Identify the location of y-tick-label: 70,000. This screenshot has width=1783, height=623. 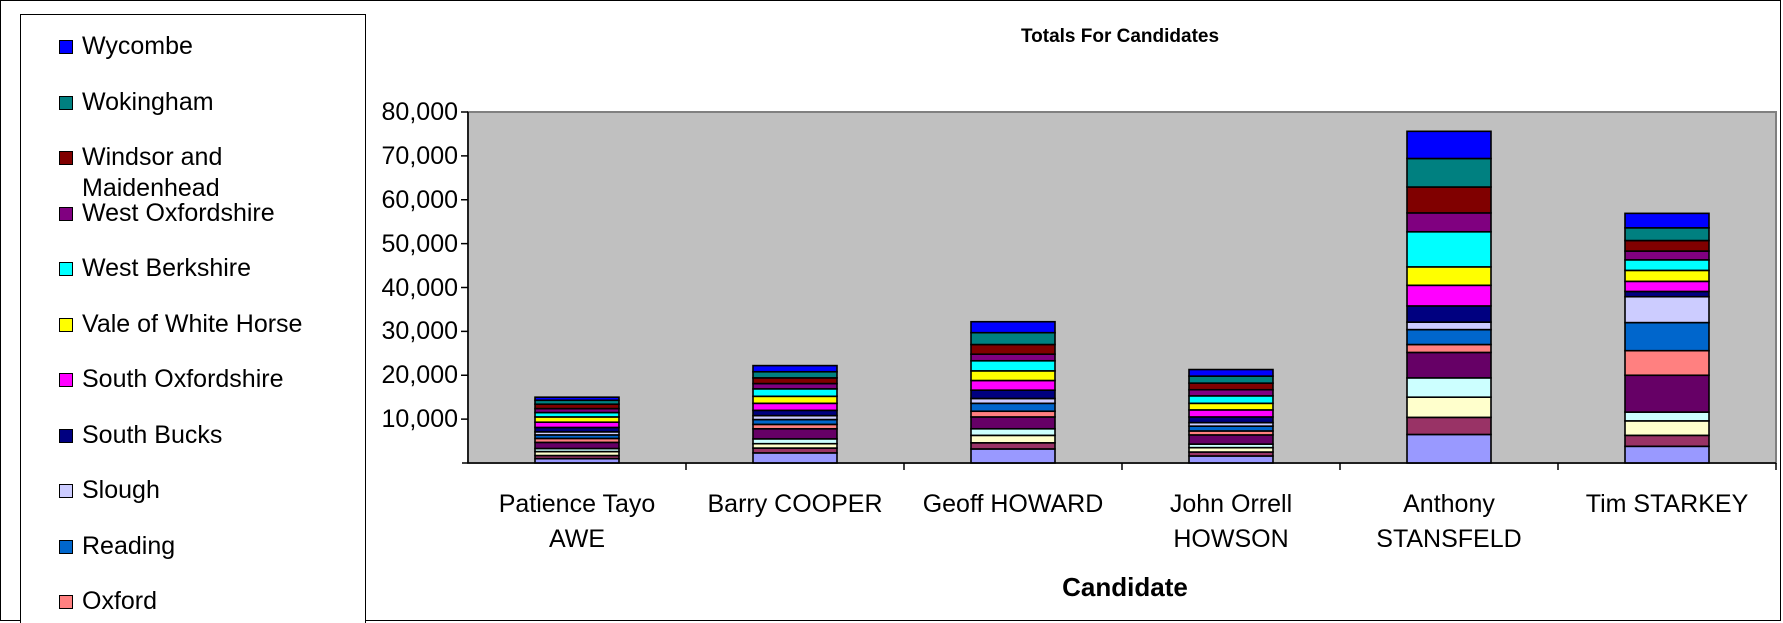
(419, 155).